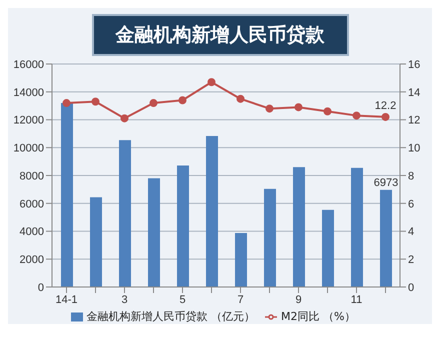 This screenshot has height=349, width=440. Describe the element at coordinates (220, 35) in the screenshot. I see `chart-title: 金融机构新增人民币贷款` at that location.